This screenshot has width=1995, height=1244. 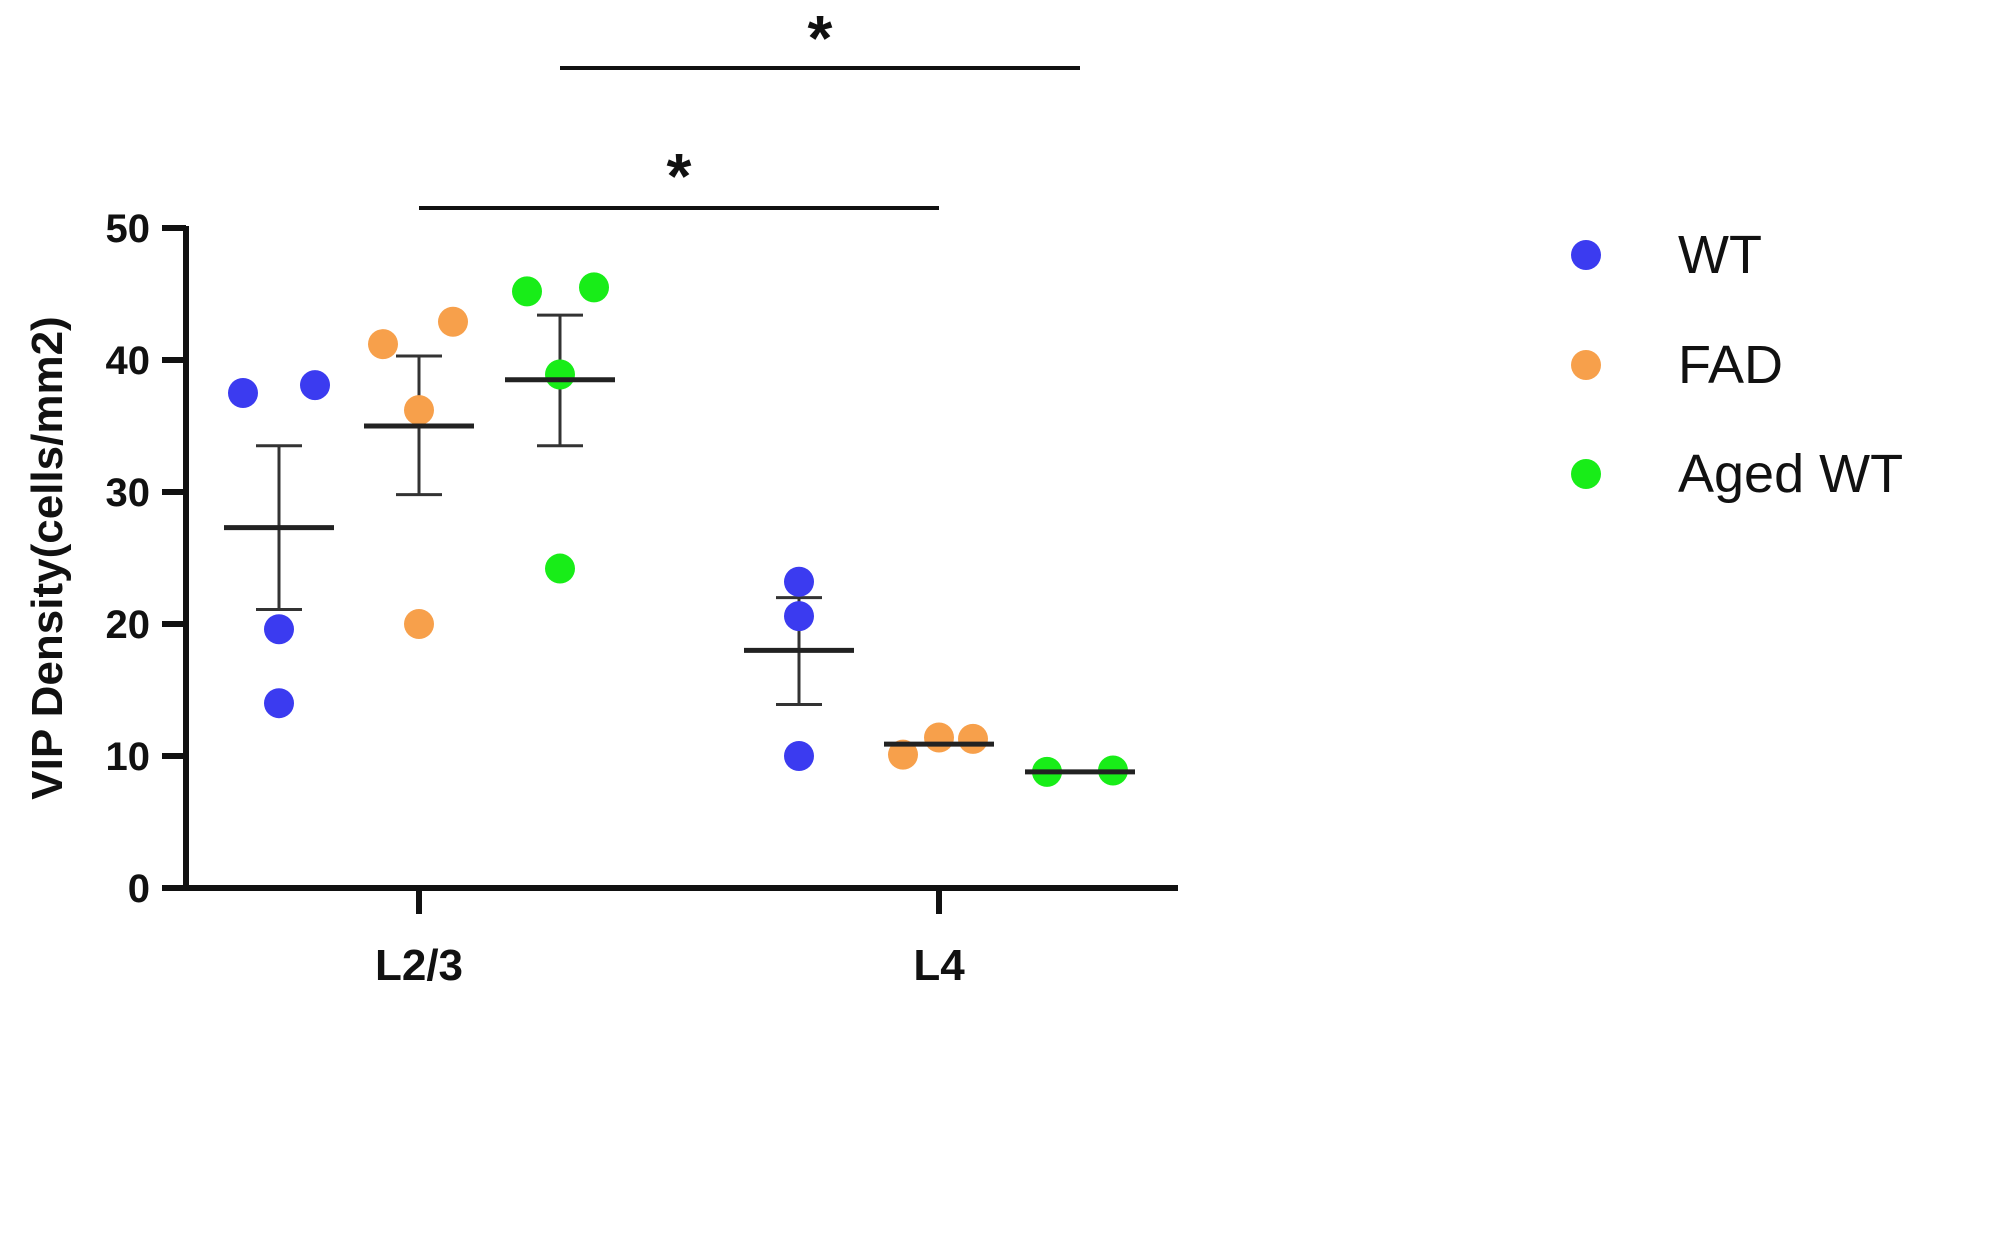 What do you see at coordinates (128, 361) in the screenshot?
I see `y-tick-label: 40` at bounding box center [128, 361].